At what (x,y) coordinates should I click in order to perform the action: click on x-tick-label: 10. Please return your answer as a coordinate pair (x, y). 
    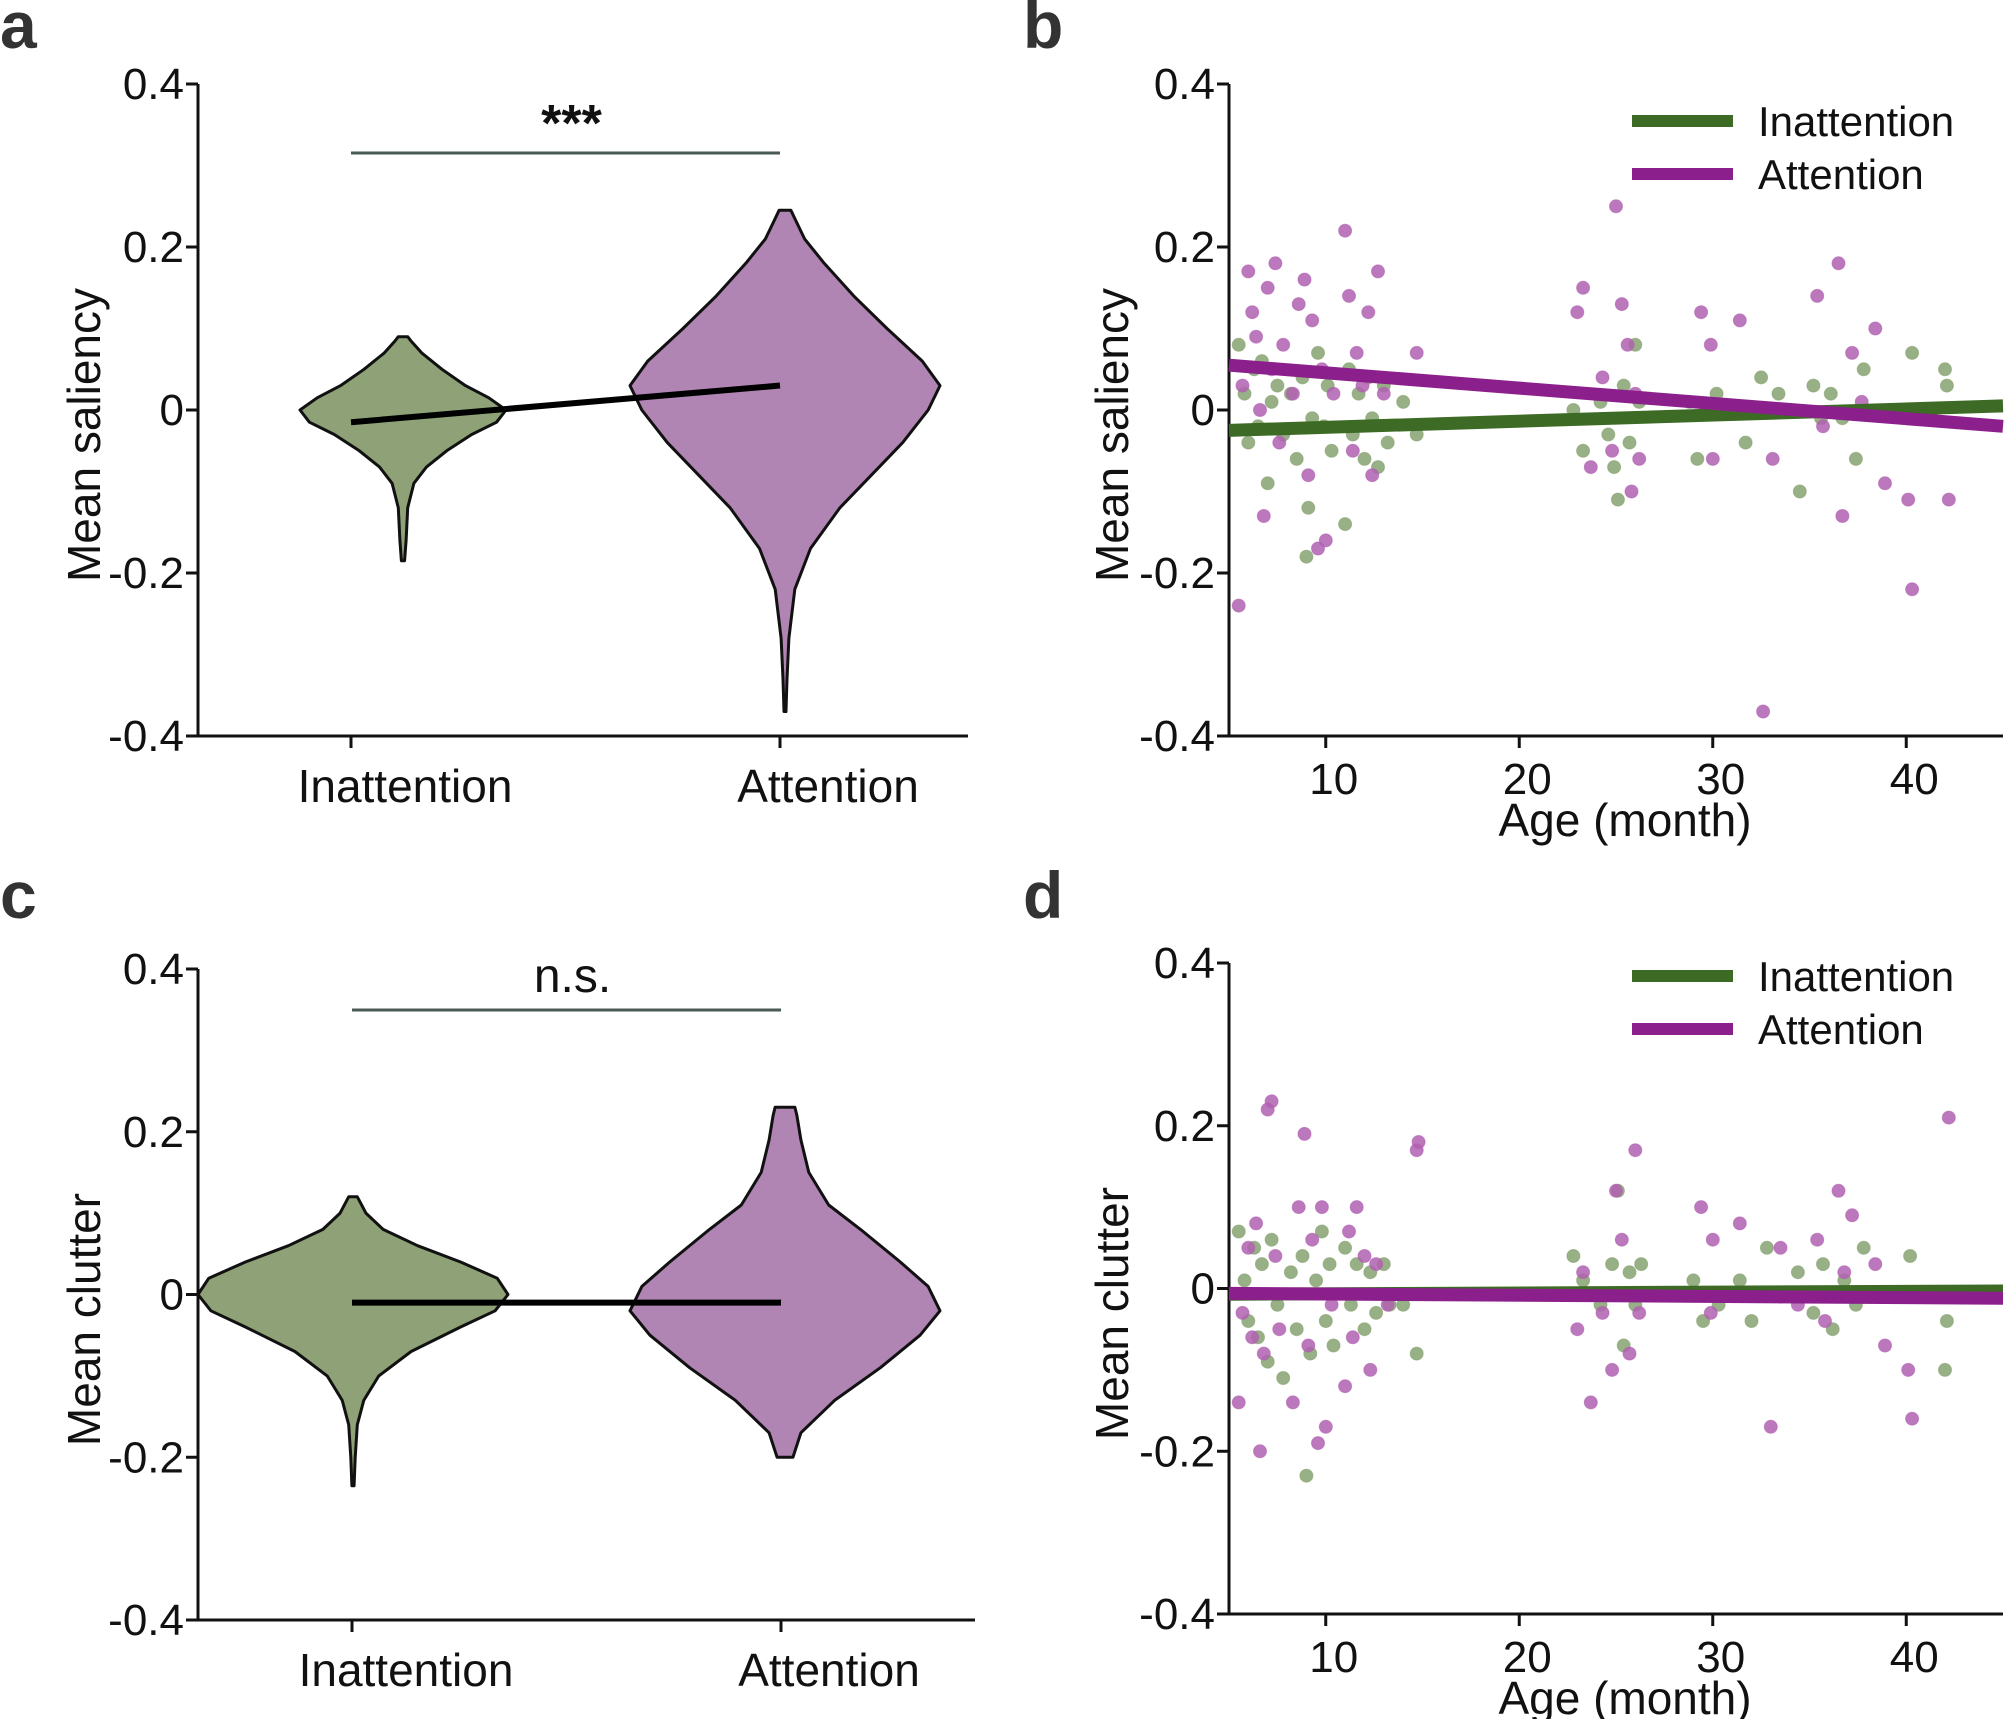
    Looking at the image, I should click on (1333, 779).